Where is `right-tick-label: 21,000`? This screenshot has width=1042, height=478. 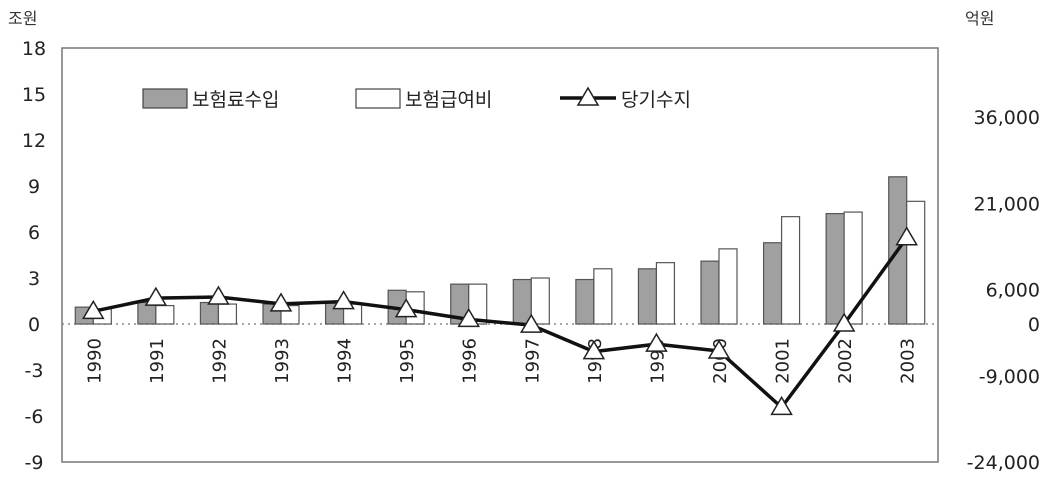
right-tick-label: 21,000 is located at coordinates (1007, 204).